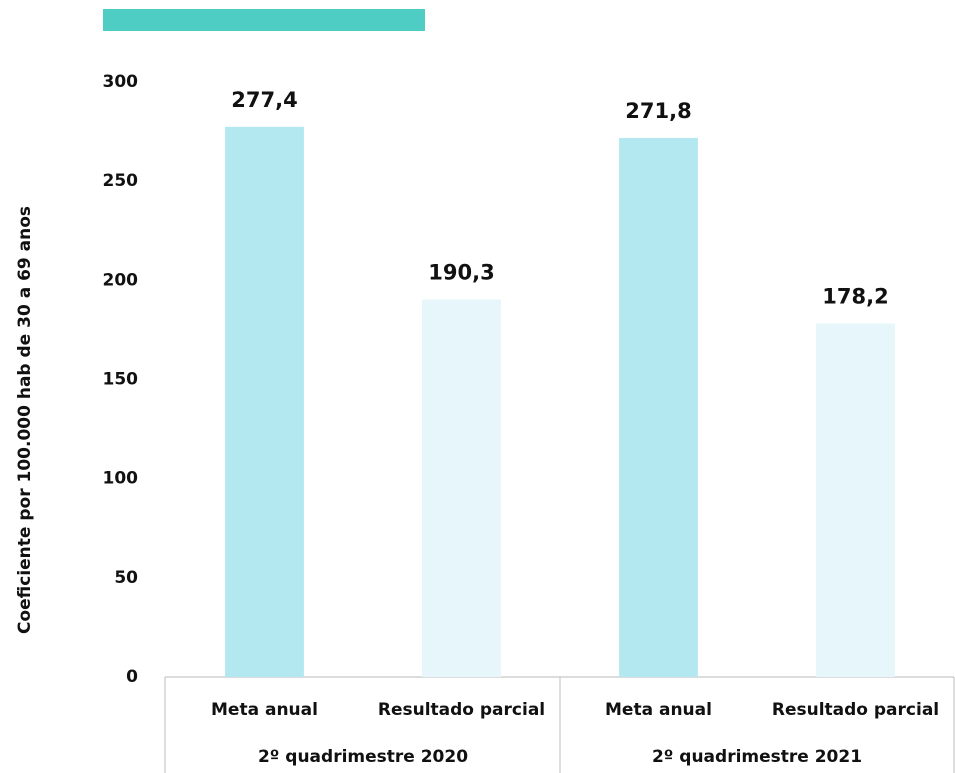  Describe the element at coordinates (264, 100) in the screenshot. I see `value-label: 277,4` at that location.